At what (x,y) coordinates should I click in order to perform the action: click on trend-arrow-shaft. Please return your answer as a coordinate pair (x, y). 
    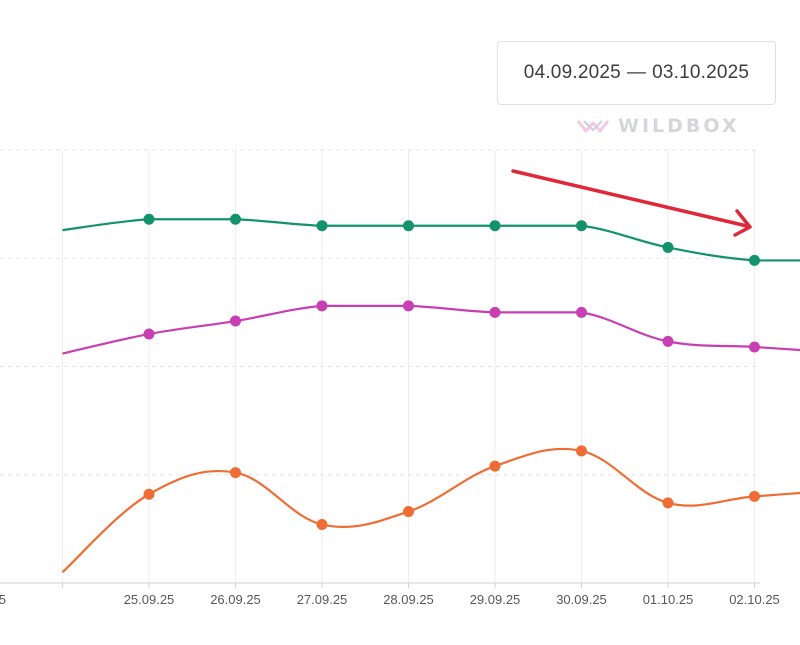
    Looking at the image, I should click on (630, 198).